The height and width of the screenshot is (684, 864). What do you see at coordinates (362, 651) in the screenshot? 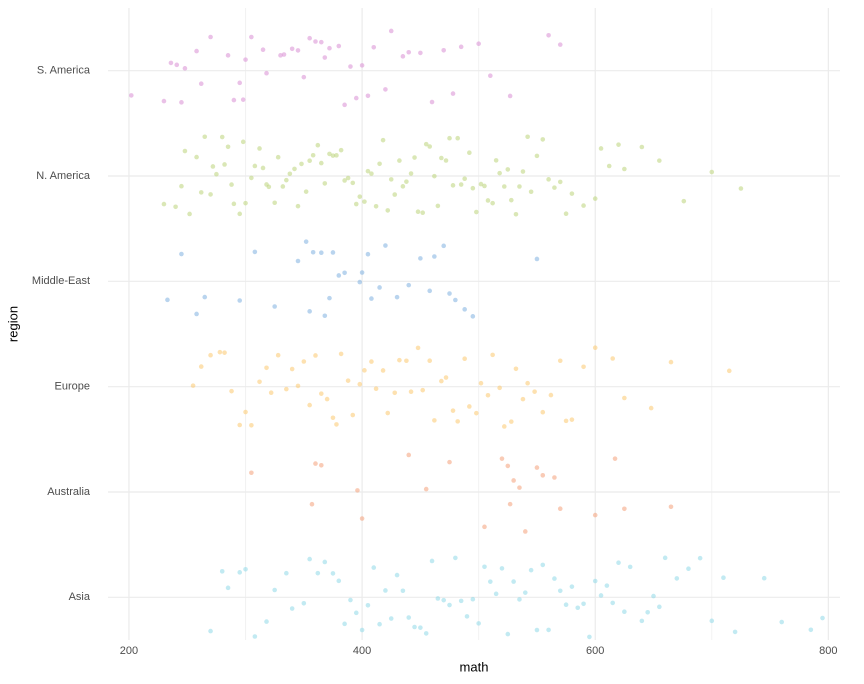
I see `x-tick-label: 400` at bounding box center [362, 651].